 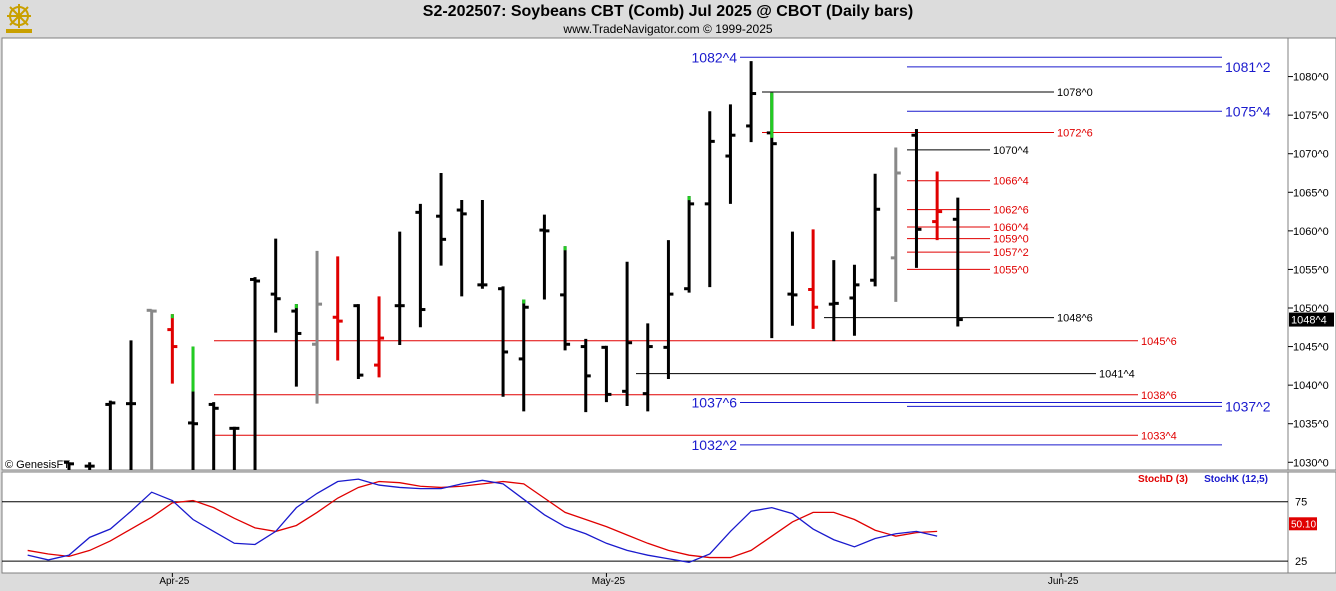 I want to click on stoch-value-label: 50.10, so click(x=1303, y=524).